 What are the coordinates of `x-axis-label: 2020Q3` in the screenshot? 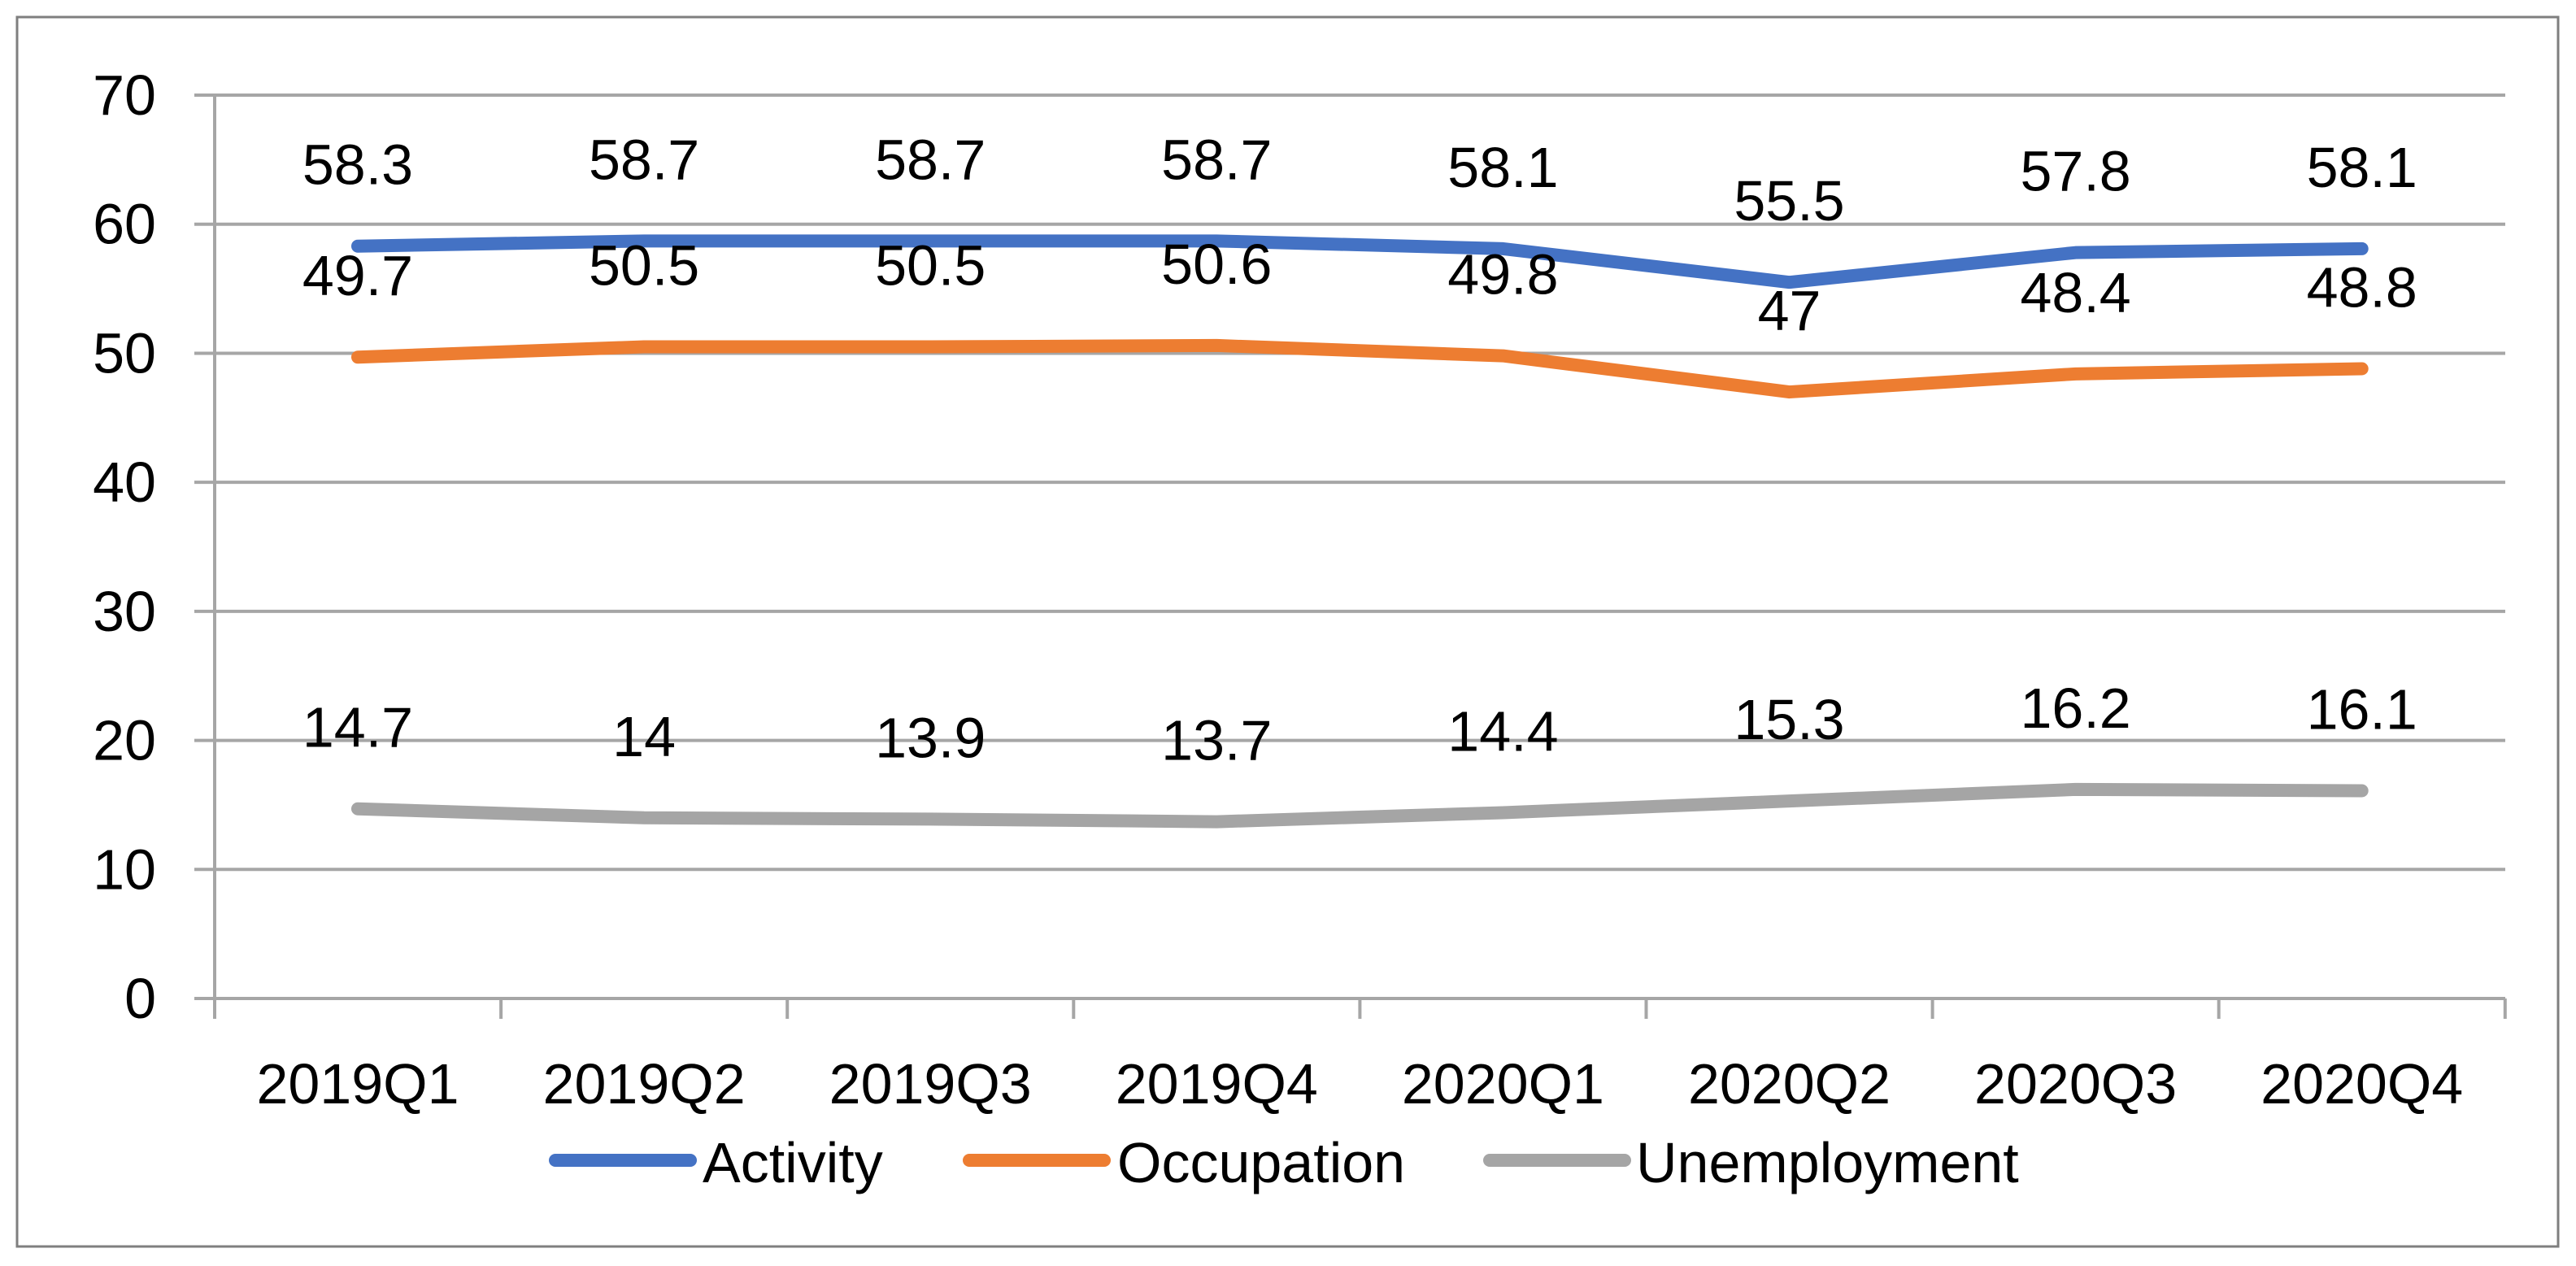 It's located at (2076, 1084).